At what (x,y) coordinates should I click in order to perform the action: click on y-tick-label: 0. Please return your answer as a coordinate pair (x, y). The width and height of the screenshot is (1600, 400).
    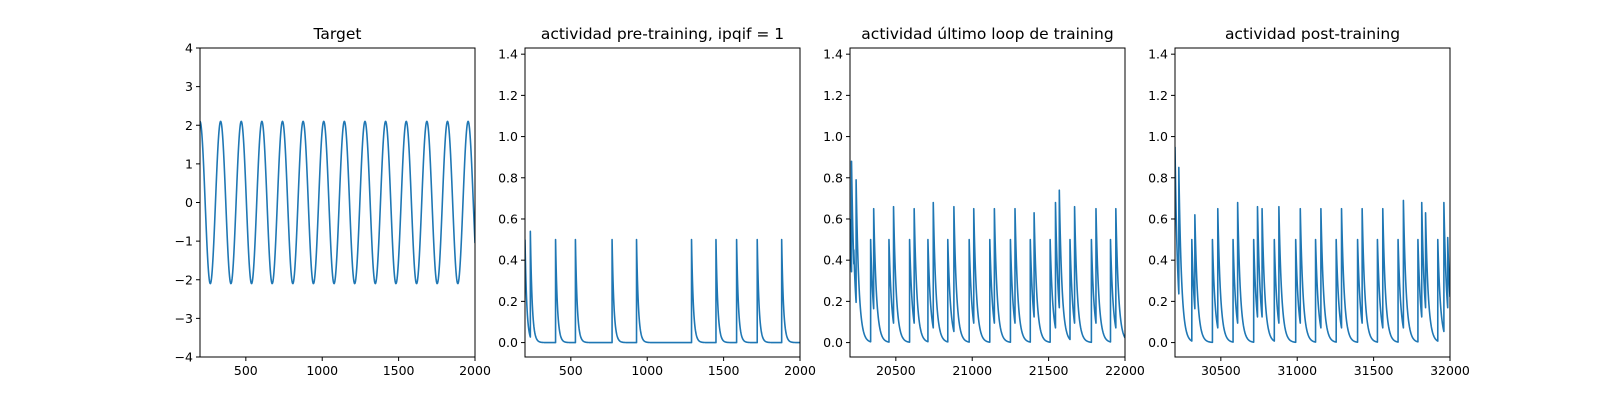
    Looking at the image, I should click on (189, 202).